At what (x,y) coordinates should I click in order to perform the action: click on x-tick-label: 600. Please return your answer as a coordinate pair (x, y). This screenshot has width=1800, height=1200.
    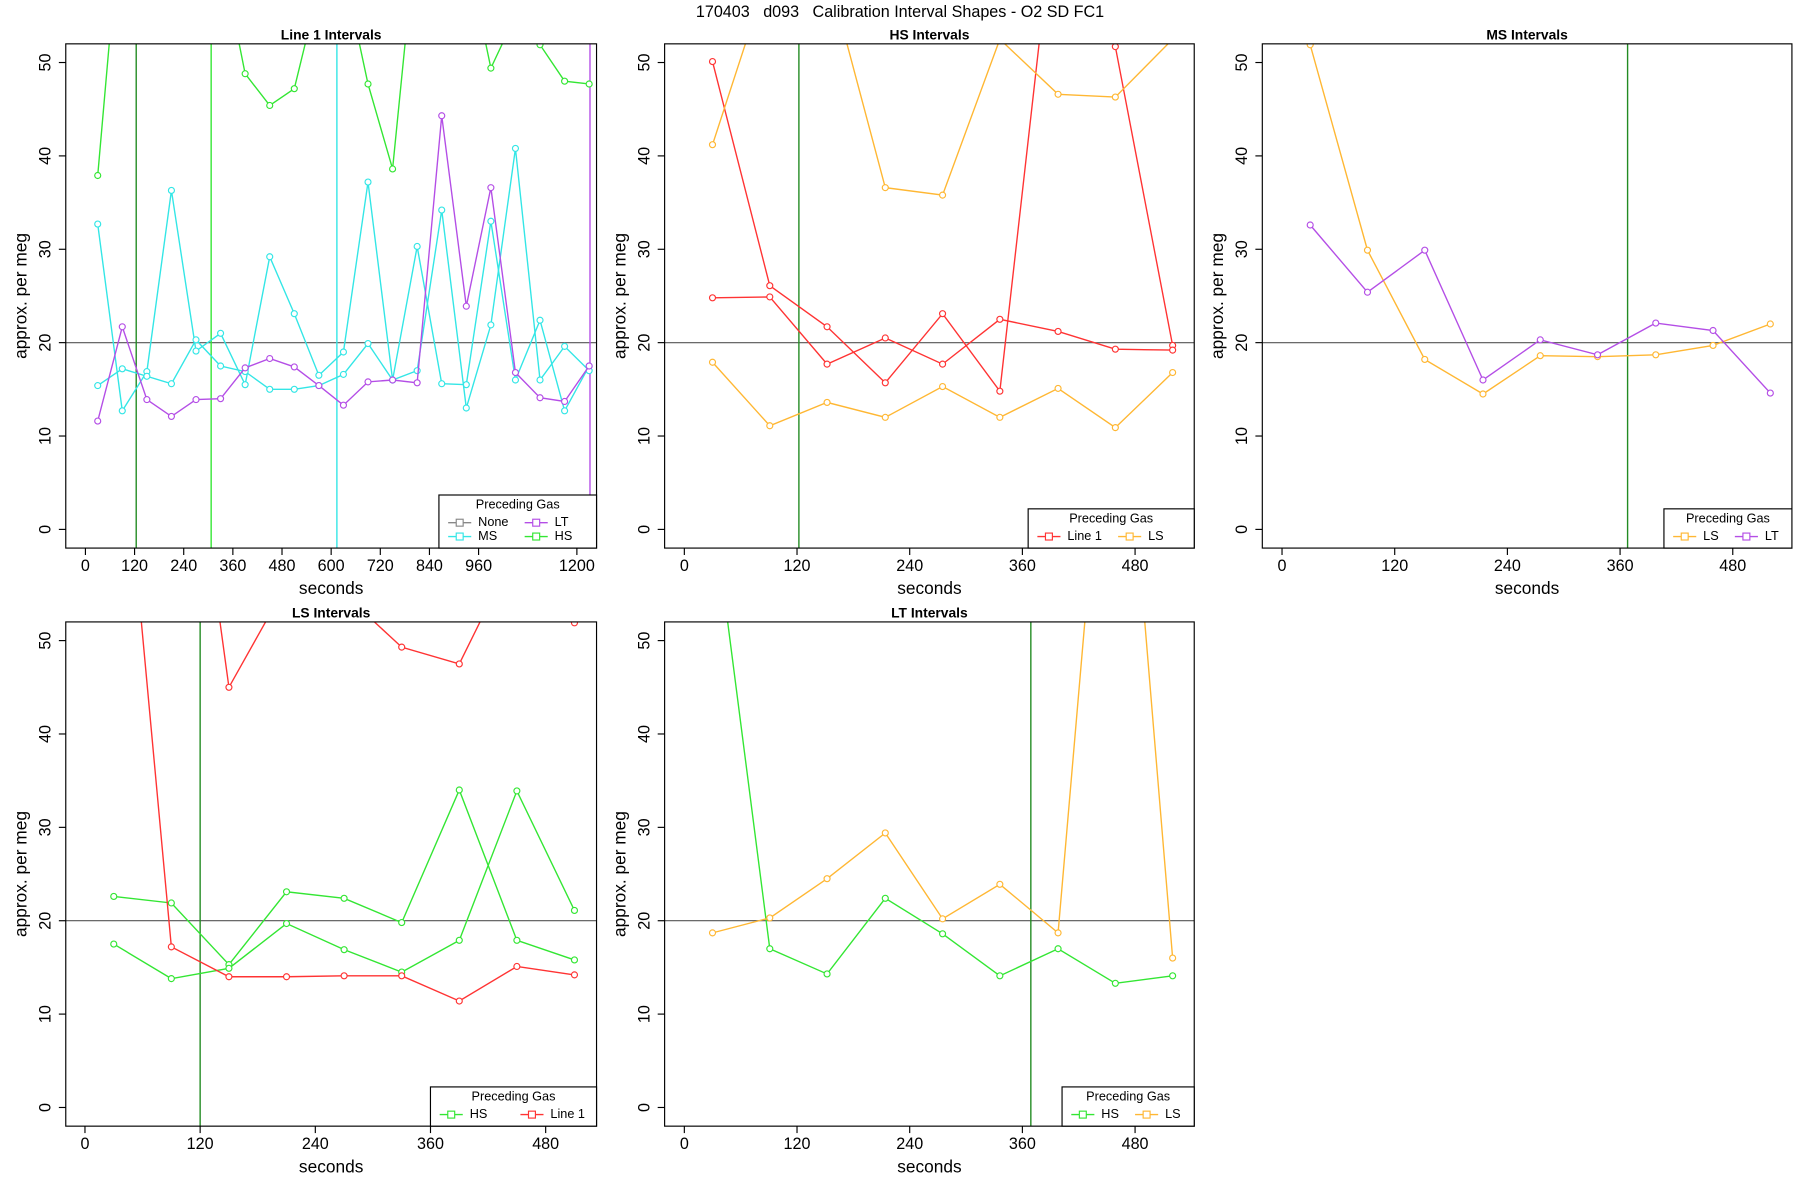
    Looking at the image, I should click on (331, 566).